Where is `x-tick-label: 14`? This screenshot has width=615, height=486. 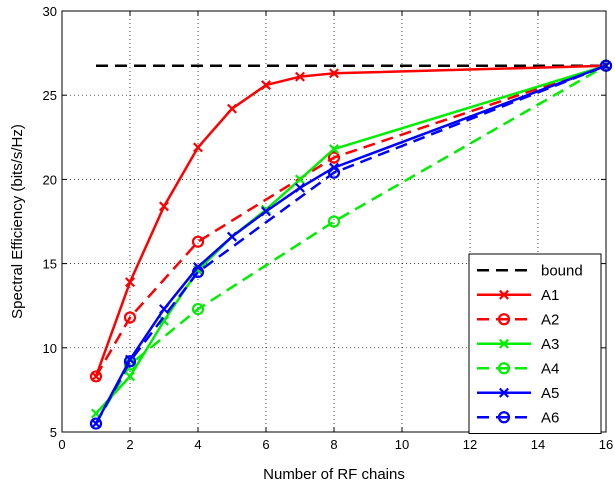 x-tick-label: 14 is located at coordinates (538, 444).